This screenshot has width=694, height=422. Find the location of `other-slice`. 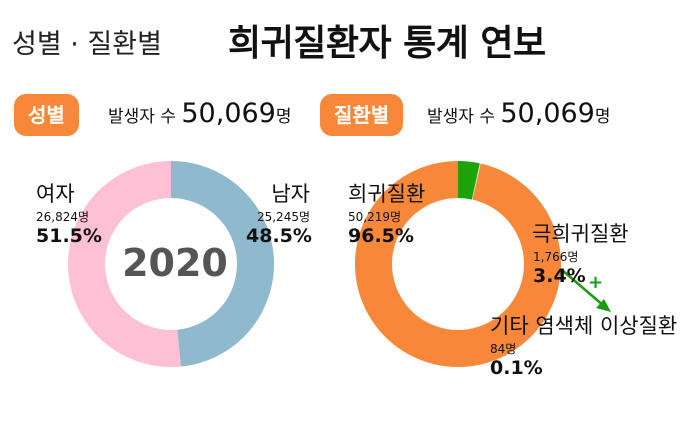

other-slice is located at coordinates (476, 181).